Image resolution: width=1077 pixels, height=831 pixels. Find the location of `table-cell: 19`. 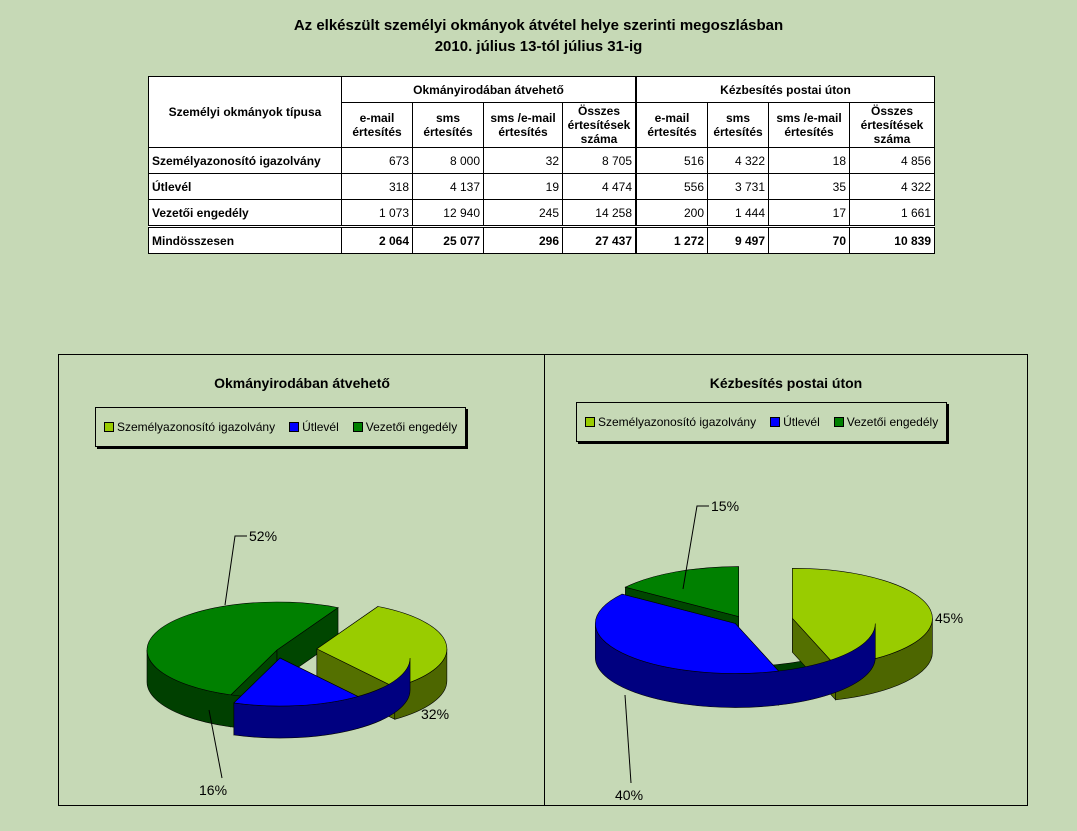

table-cell: 19 is located at coordinates (523, 186).